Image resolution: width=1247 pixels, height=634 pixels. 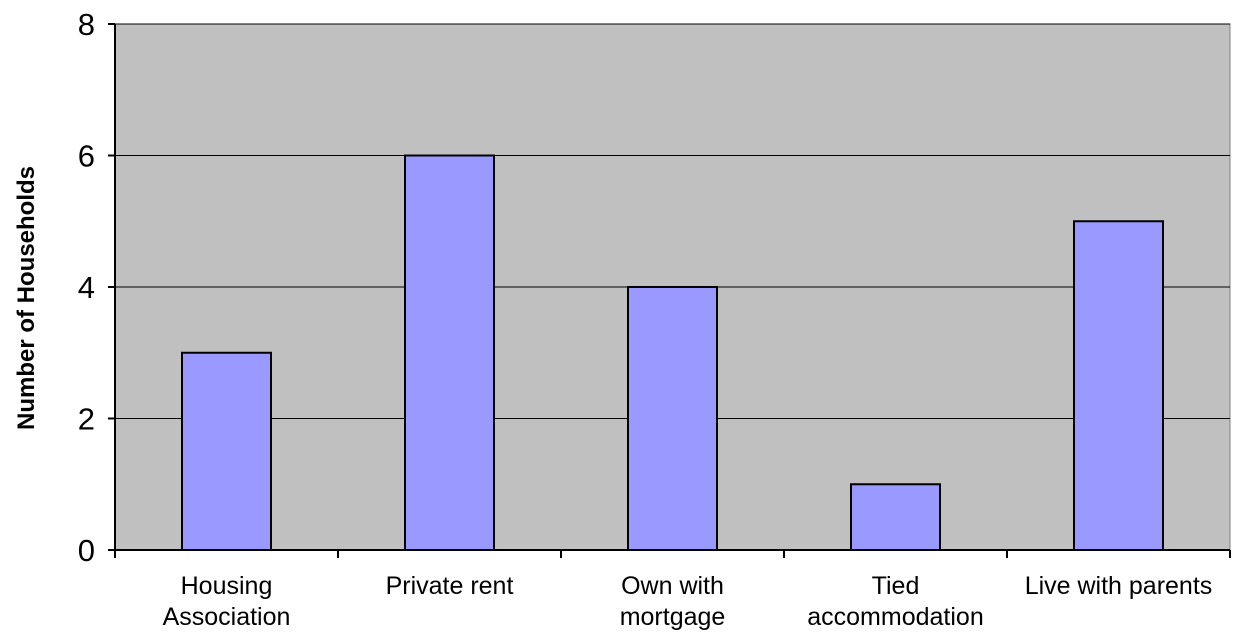 I want to click on x-category-label: Live with parents, so click(x=1119, y=586).